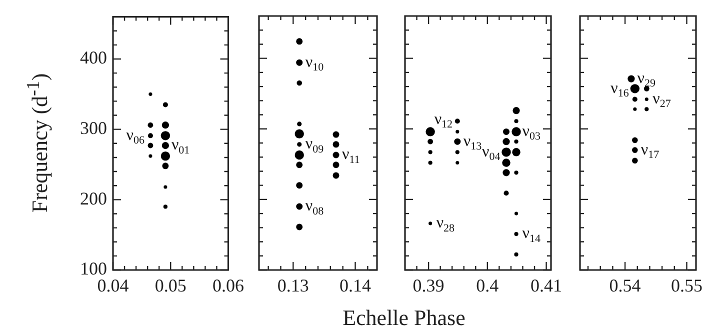  I want to click on x-tick-label: 0.05, so click(170, 286).